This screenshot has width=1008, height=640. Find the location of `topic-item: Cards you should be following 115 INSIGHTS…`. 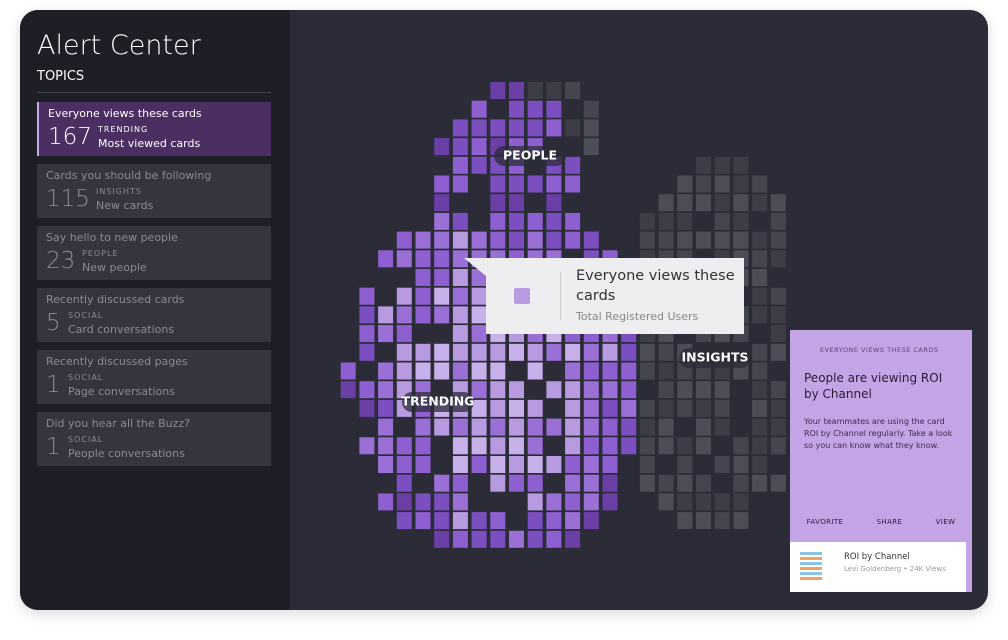

topic-item: Cards you should be following 115 INSIGHTS… is located at coordinates (154, 191).